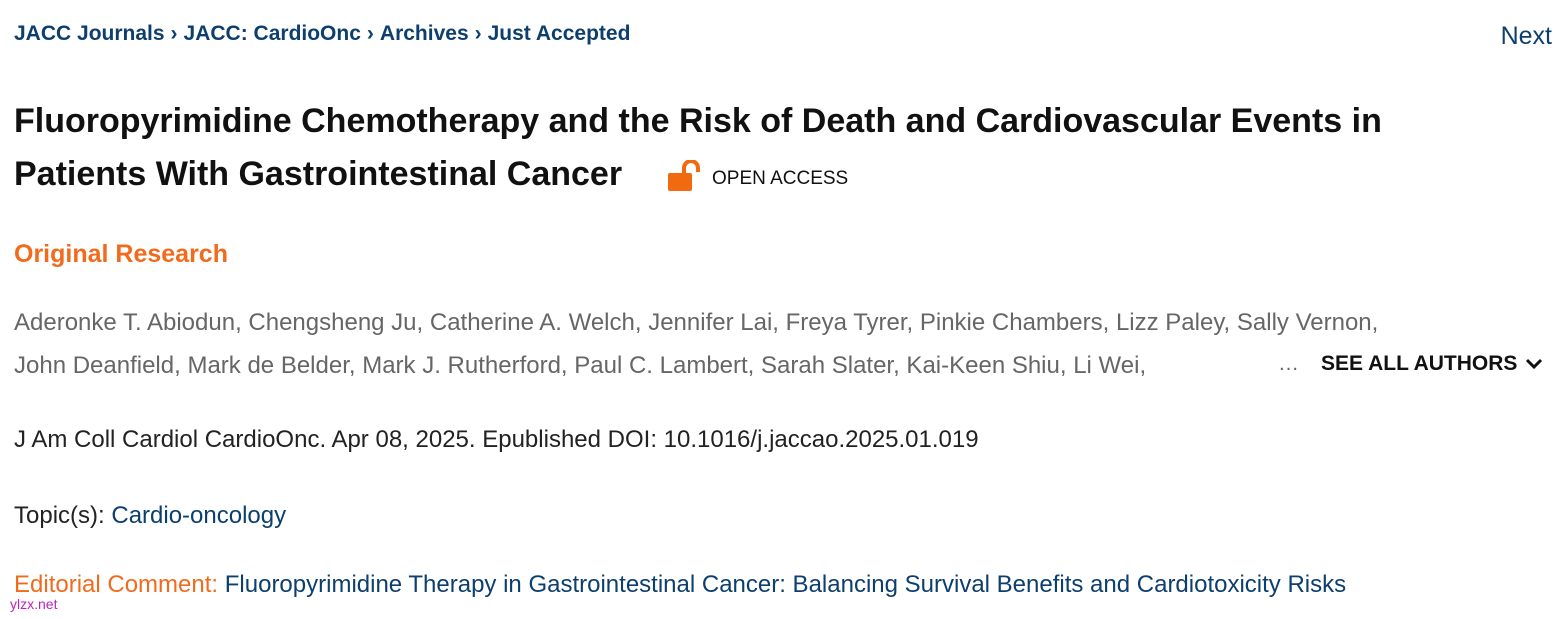 Image resolution: width=1560 pixels, height=619 pixels. What do you see at coordinates (559, 33) in the screenshot?
I see `breadcrumb-link: Just Accepted` at bounding box center [559, 33].